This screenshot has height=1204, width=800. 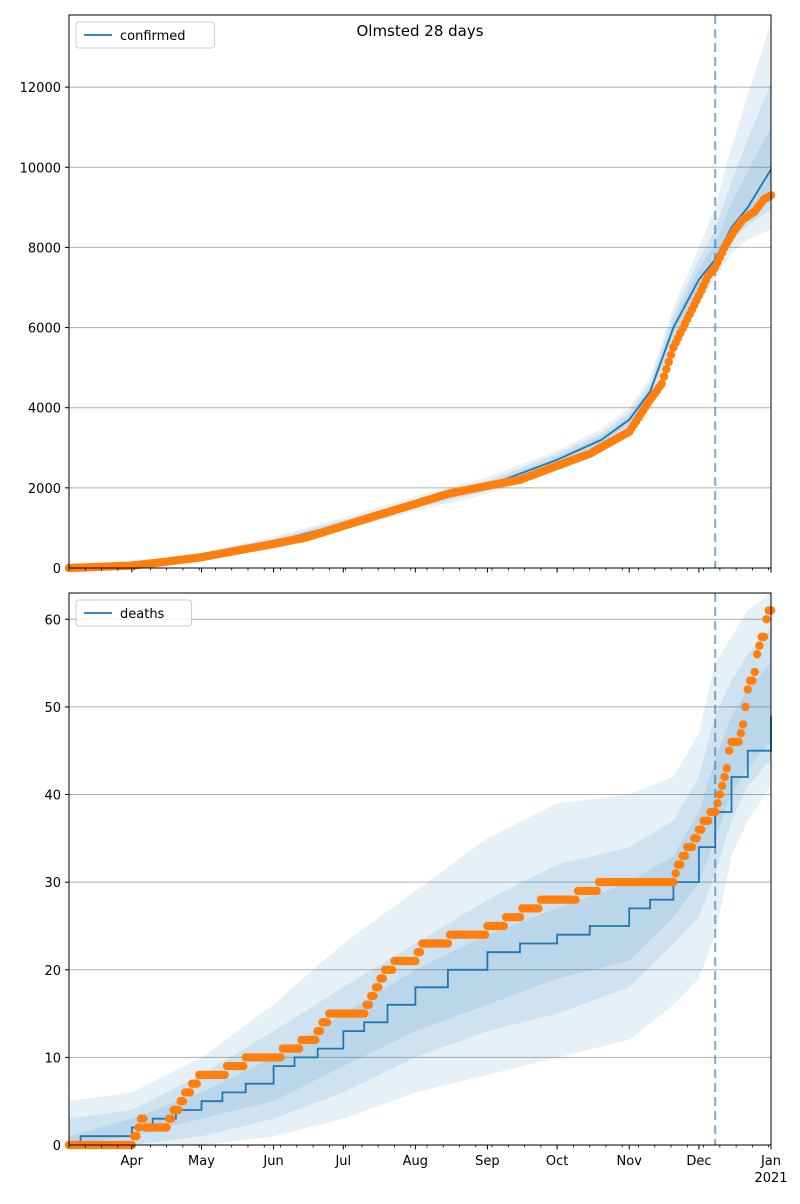 I want to click on chart-1-xtick-year-label: 2021, so click(x=770, y=1178).